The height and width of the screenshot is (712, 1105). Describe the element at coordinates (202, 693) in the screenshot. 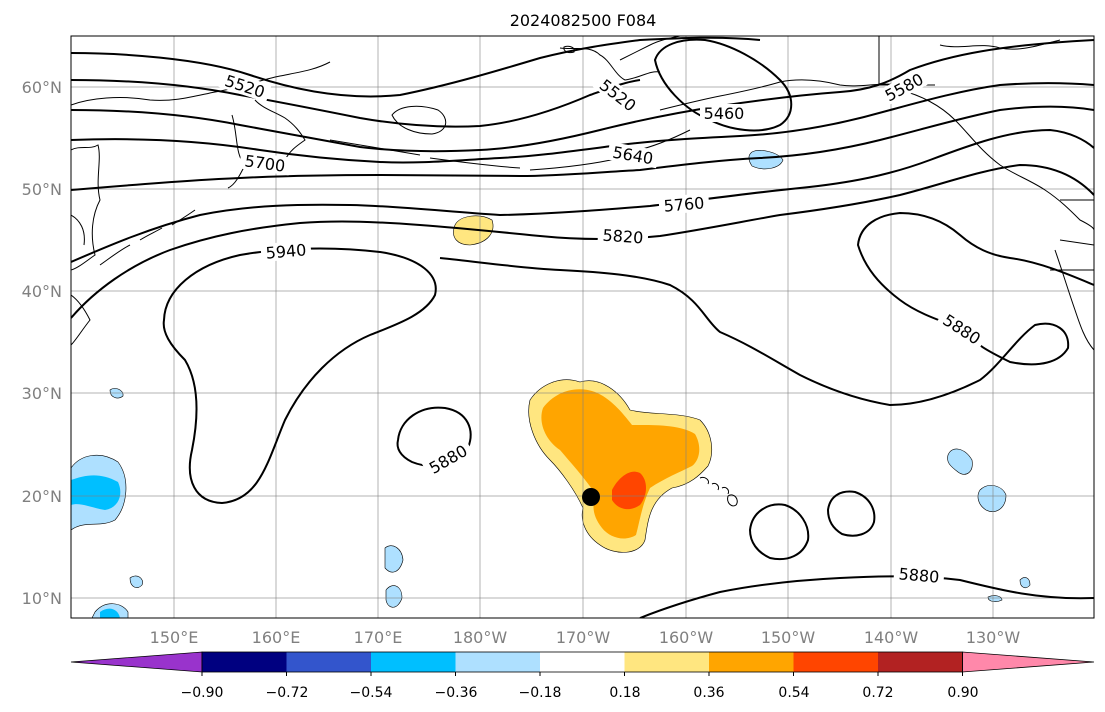

I see `colorbar-tick: −0.90` at that location.